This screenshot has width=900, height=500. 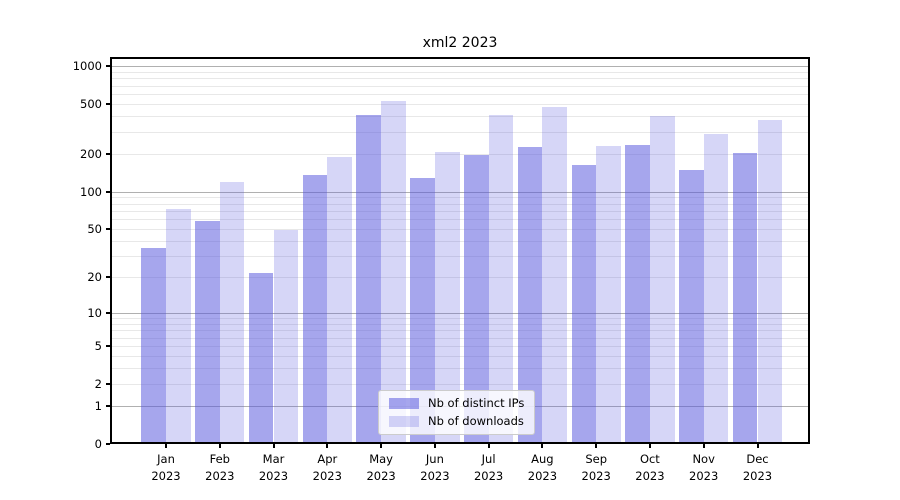 What do you see at coordinates (488, 459) in the screenshot?
I see `x-tick-month: Jul` at bounding box center [488, 459].